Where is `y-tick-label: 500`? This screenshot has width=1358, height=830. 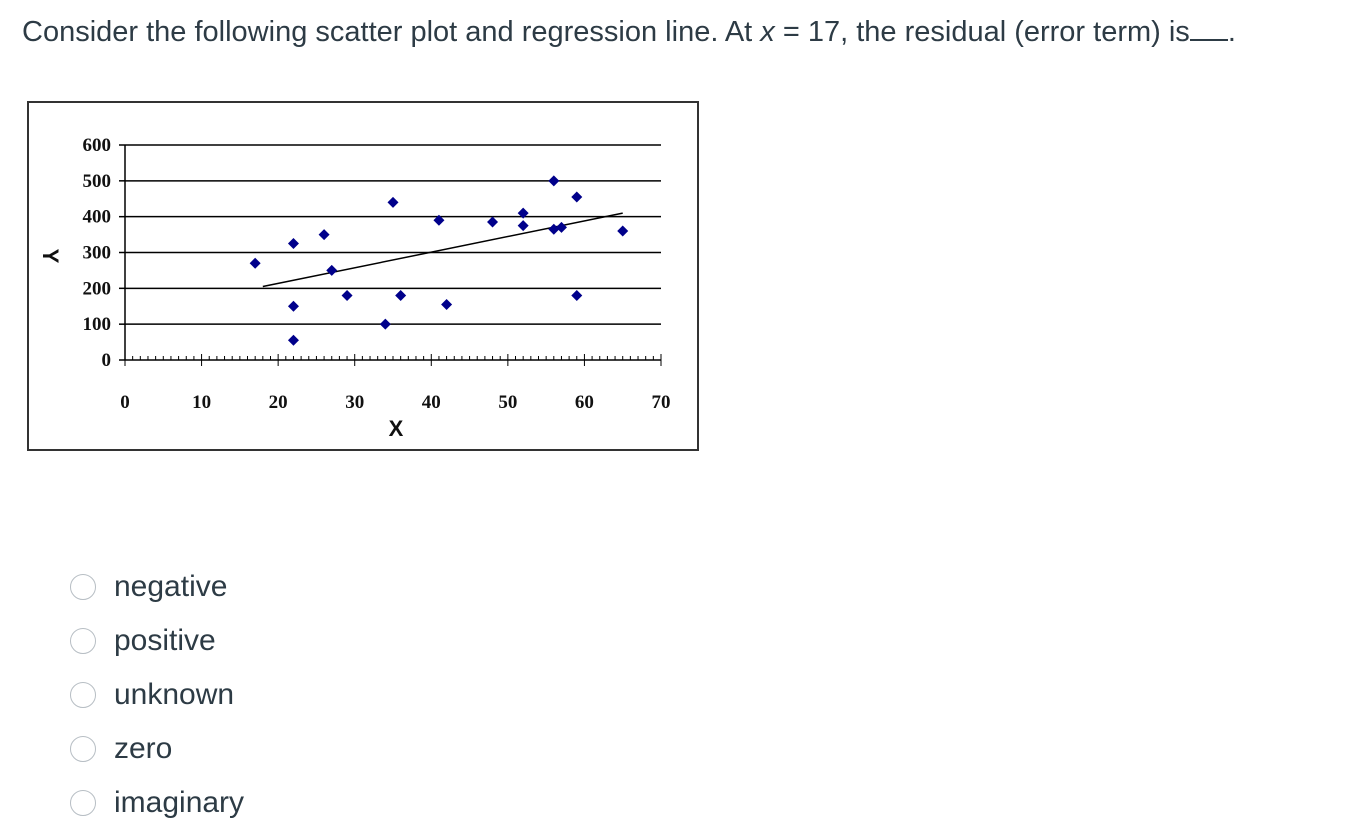
y-tick-label: 500 is located at coordinates (97, 181).